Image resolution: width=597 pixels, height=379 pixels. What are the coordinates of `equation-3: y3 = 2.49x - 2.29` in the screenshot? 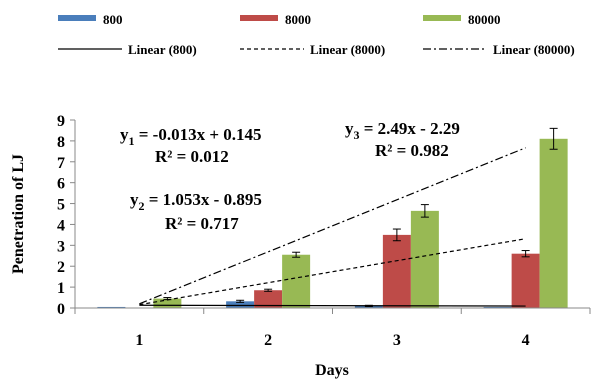 It's located at (402, 130).